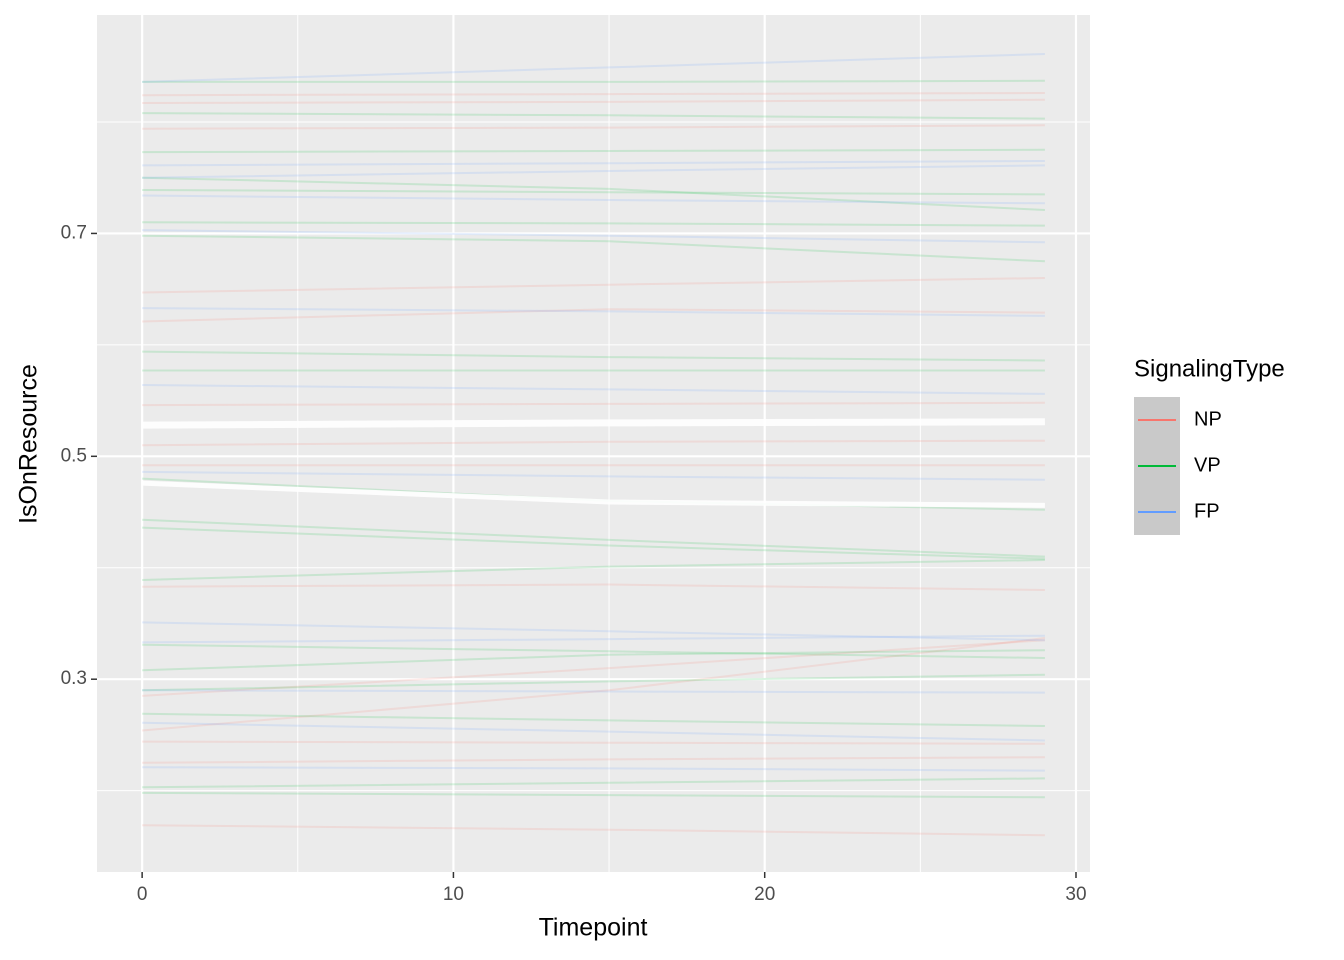 The width and height of the screenshot is (1344, 960). I want to click on y-tick-label: 0.7, so click(74, 232).